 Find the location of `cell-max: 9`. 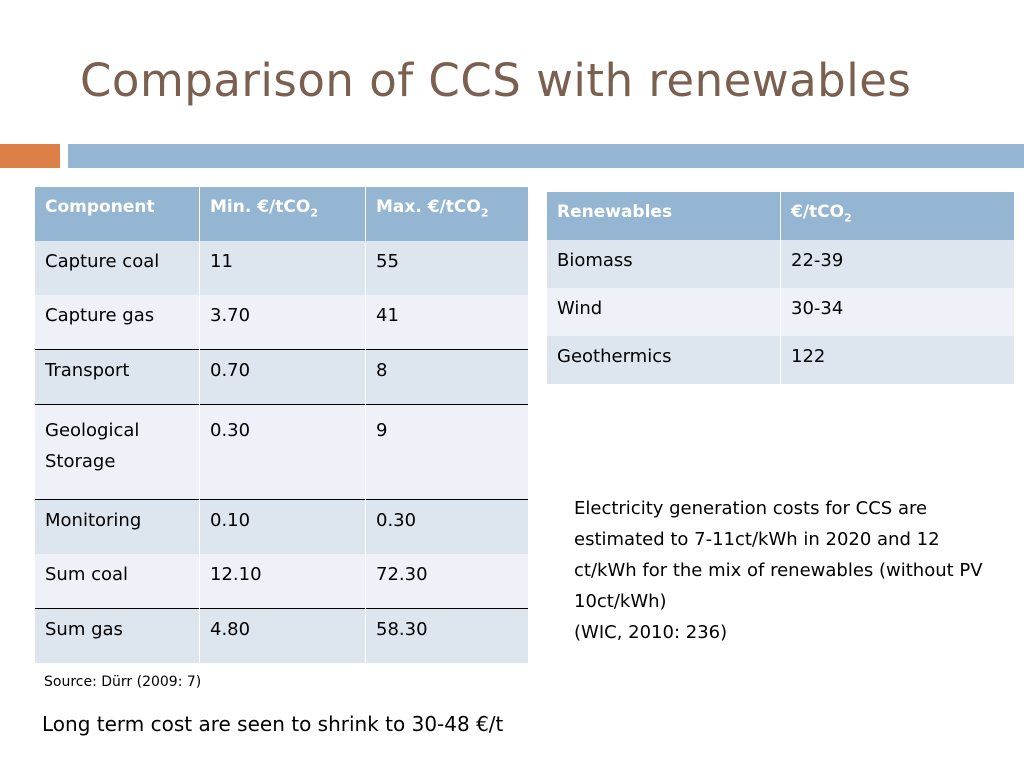

cell-max: 9 is located at coordinates (447, 452).